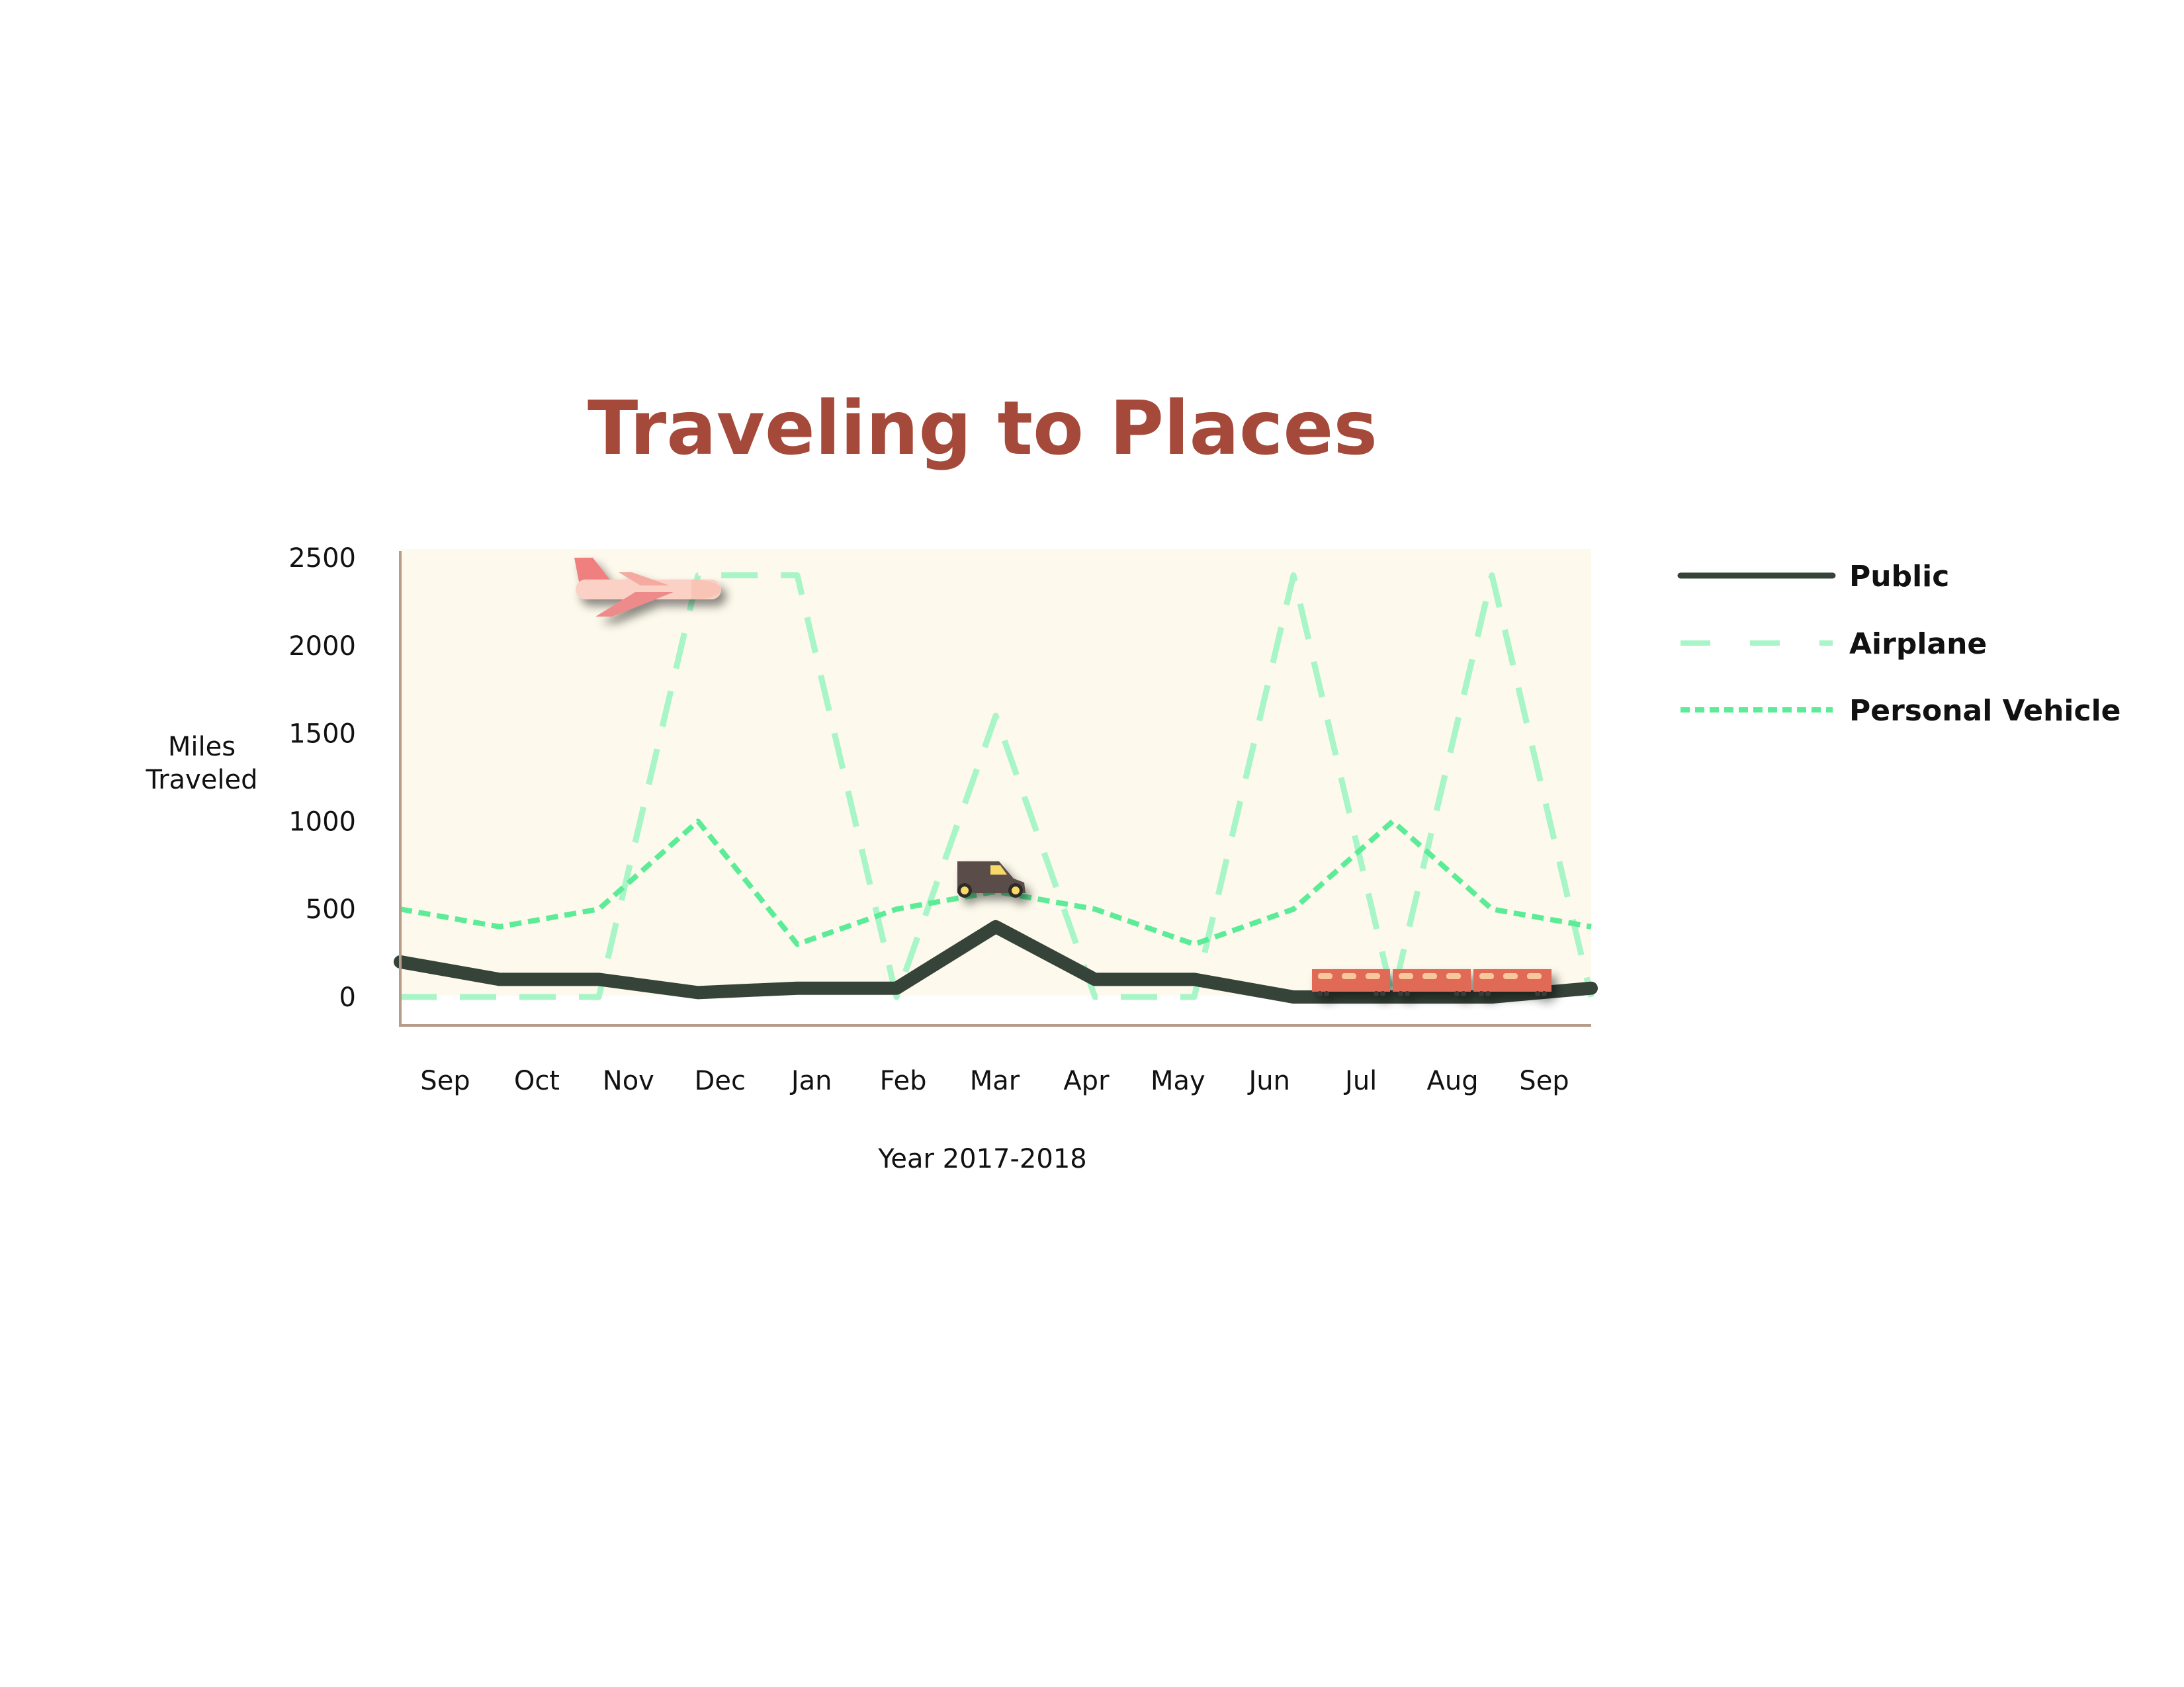 This screenshot has height=1687, width=2184. Describe the element at coordinates (347, 998) in the screenshot. I see `y-tick-label: 0` at that location.